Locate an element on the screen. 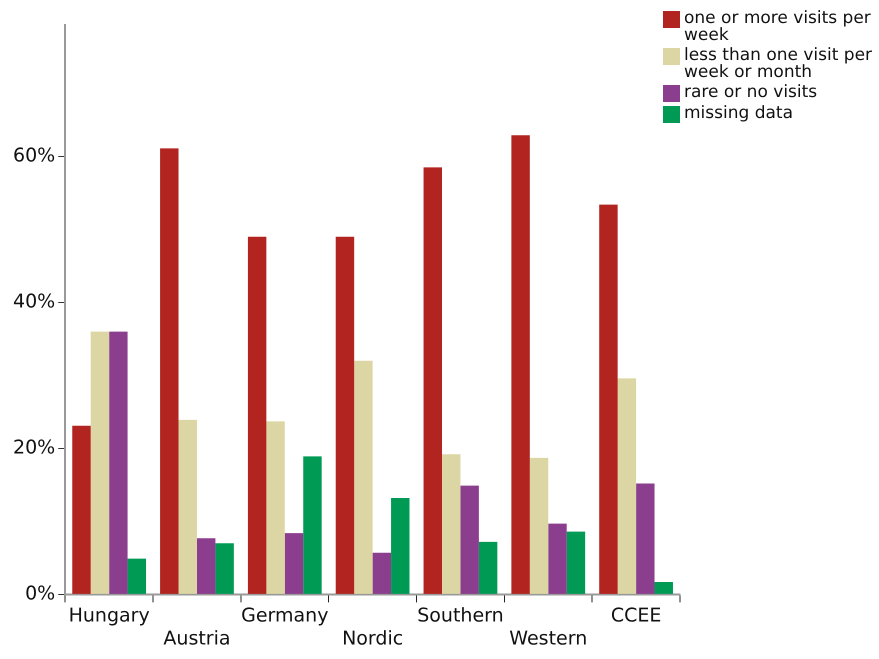 The height and width of the screenshot is (659, 879). y-tick-label: 0% is located at coordinates (40, 593).